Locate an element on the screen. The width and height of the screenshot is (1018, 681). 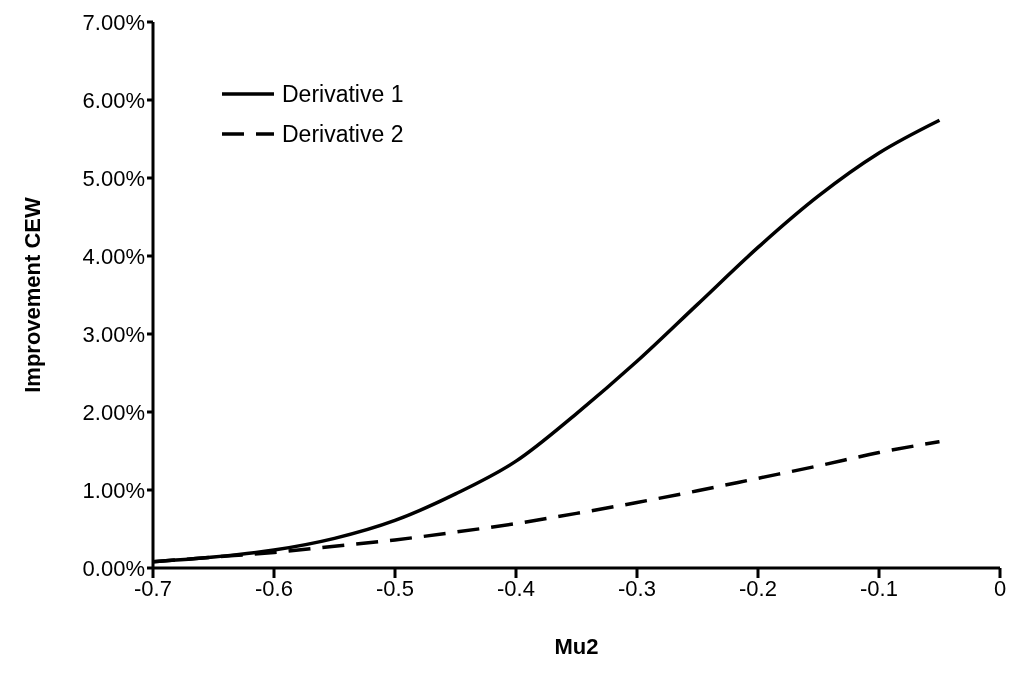
x-tick-label: -0.5 is located at coordinates (395, 588).